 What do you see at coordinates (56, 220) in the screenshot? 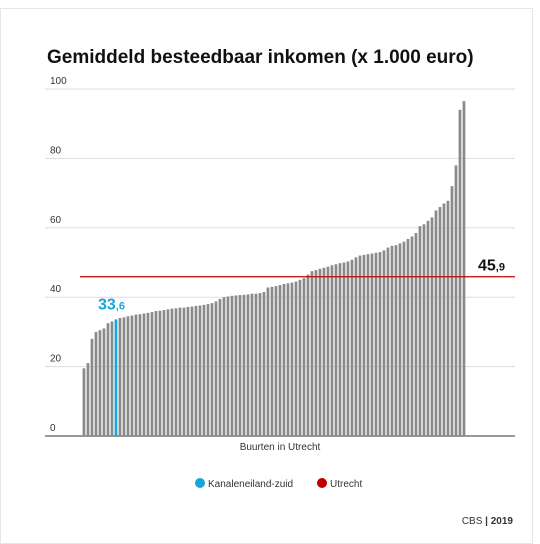
I see `y-tick-label: 60` at bounding box center [56, 220].